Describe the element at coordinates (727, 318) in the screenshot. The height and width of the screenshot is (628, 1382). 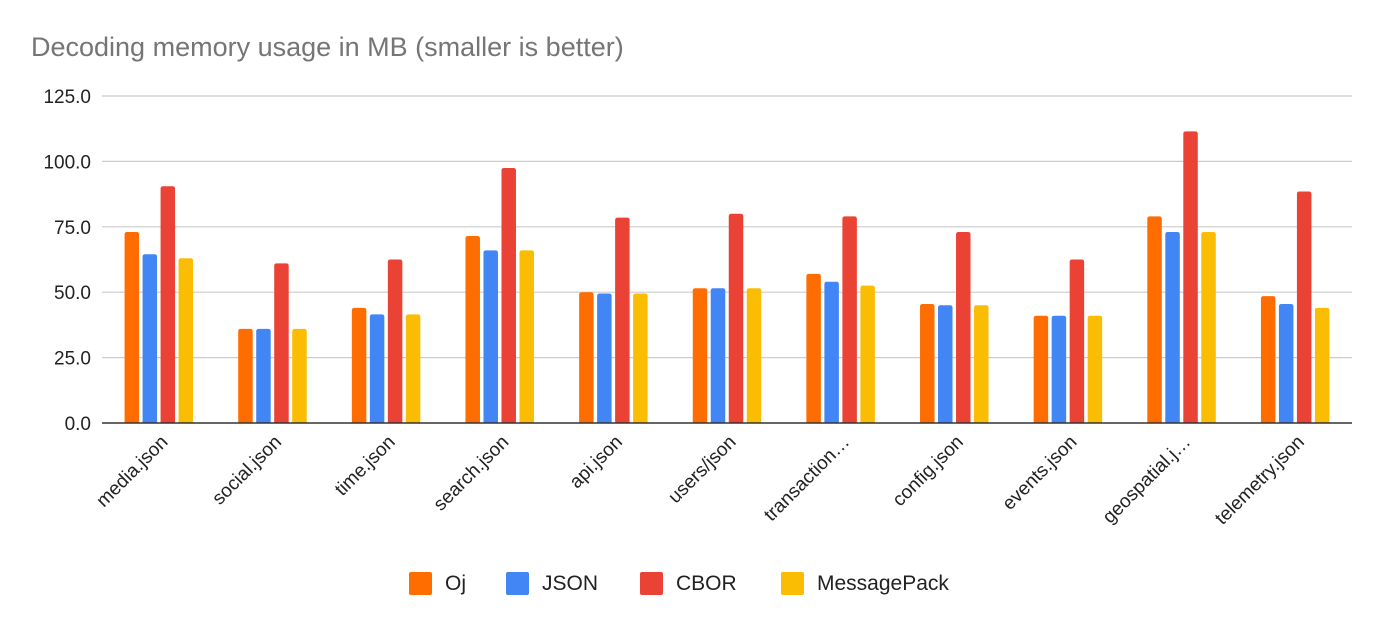
I see `bar-group-users-json` at that location.